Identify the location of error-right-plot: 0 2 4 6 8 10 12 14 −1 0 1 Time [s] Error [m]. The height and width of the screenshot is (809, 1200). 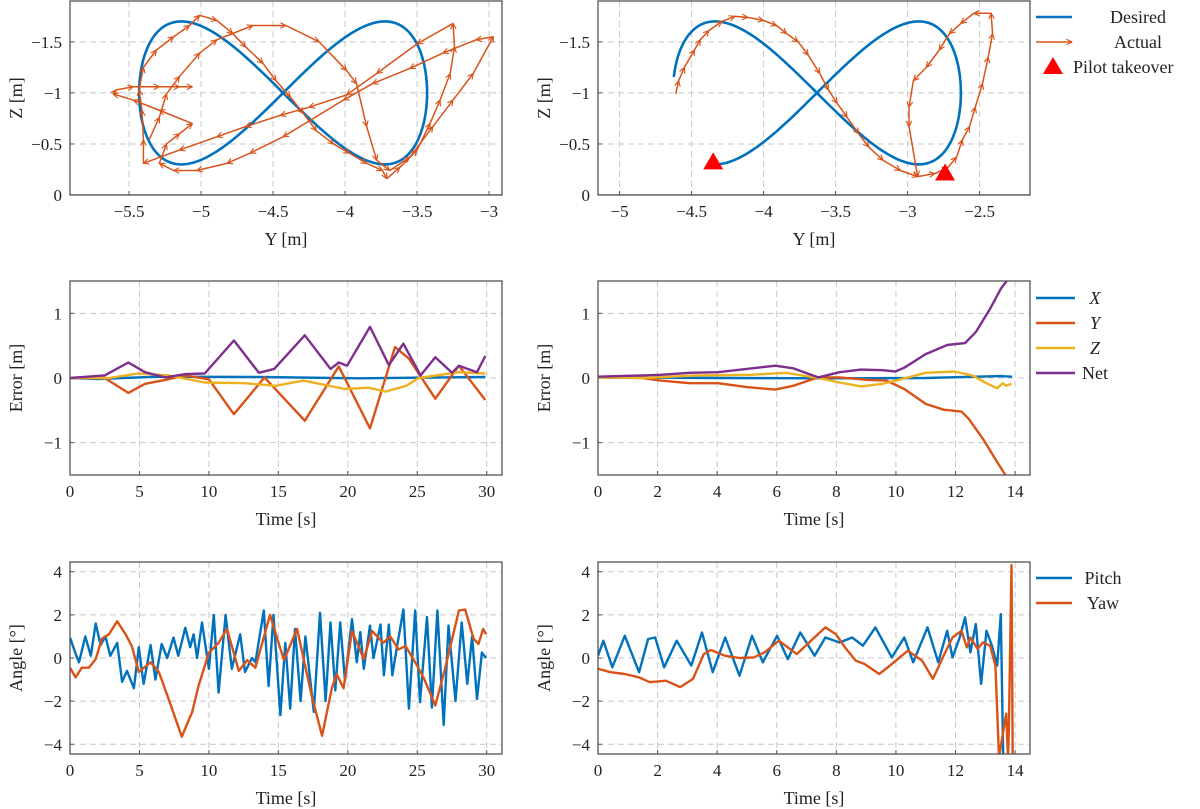
(782, 404).